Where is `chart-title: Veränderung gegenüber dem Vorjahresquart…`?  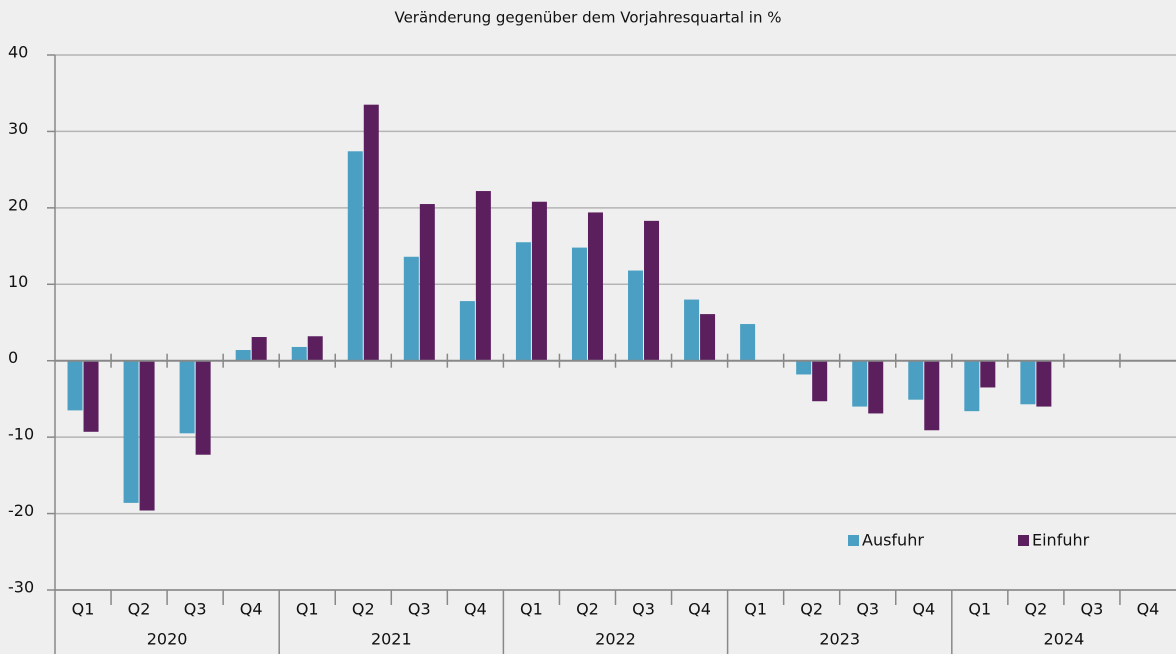 chart-title: Veränderung gegenüber dem Vorjahresquart… is located at coordinates (587, 18).